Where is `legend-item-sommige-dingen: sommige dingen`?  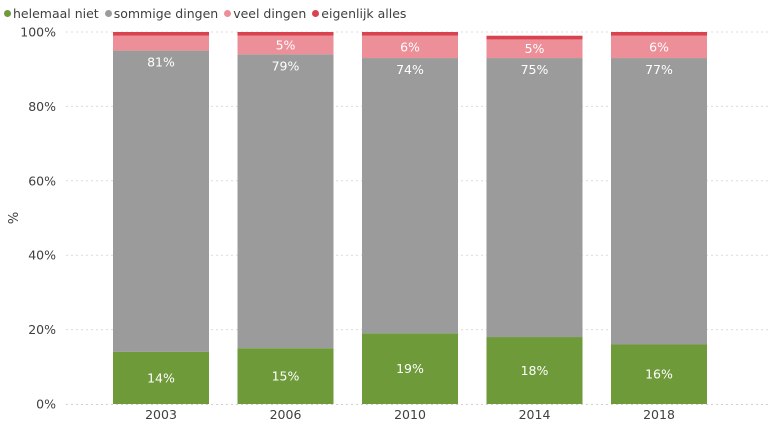
legend-item-sommige-dingen: sommige dingen is located at coordinates (161, 13).